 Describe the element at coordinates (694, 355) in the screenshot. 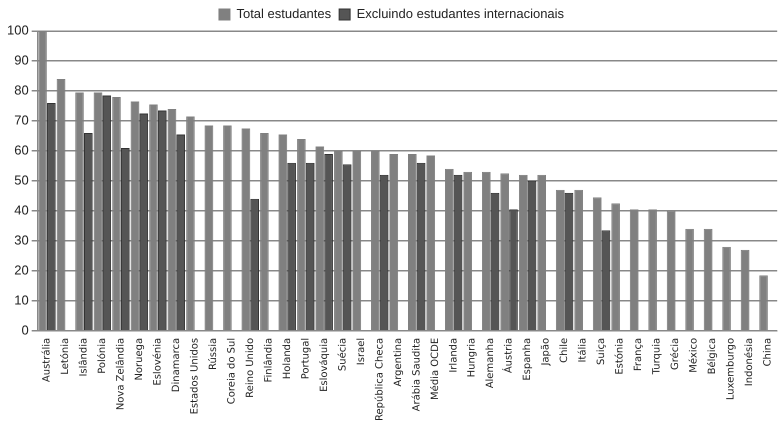

I see `x-tick-label: México` at that location.